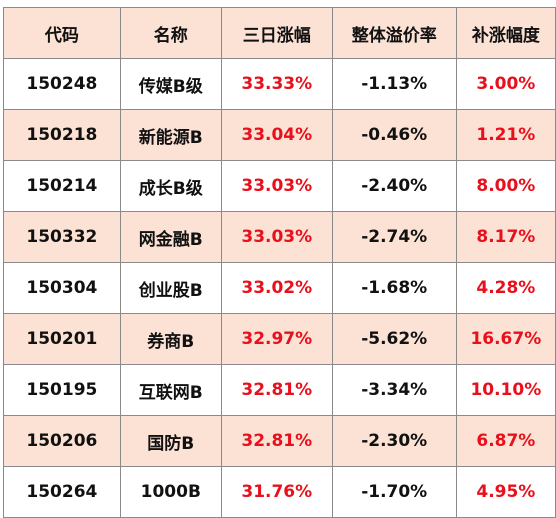 The image size is (556, 518). Describe the element at coordinates (62, 84) in the screenshot. I see `cell-code: 150248` at that location.